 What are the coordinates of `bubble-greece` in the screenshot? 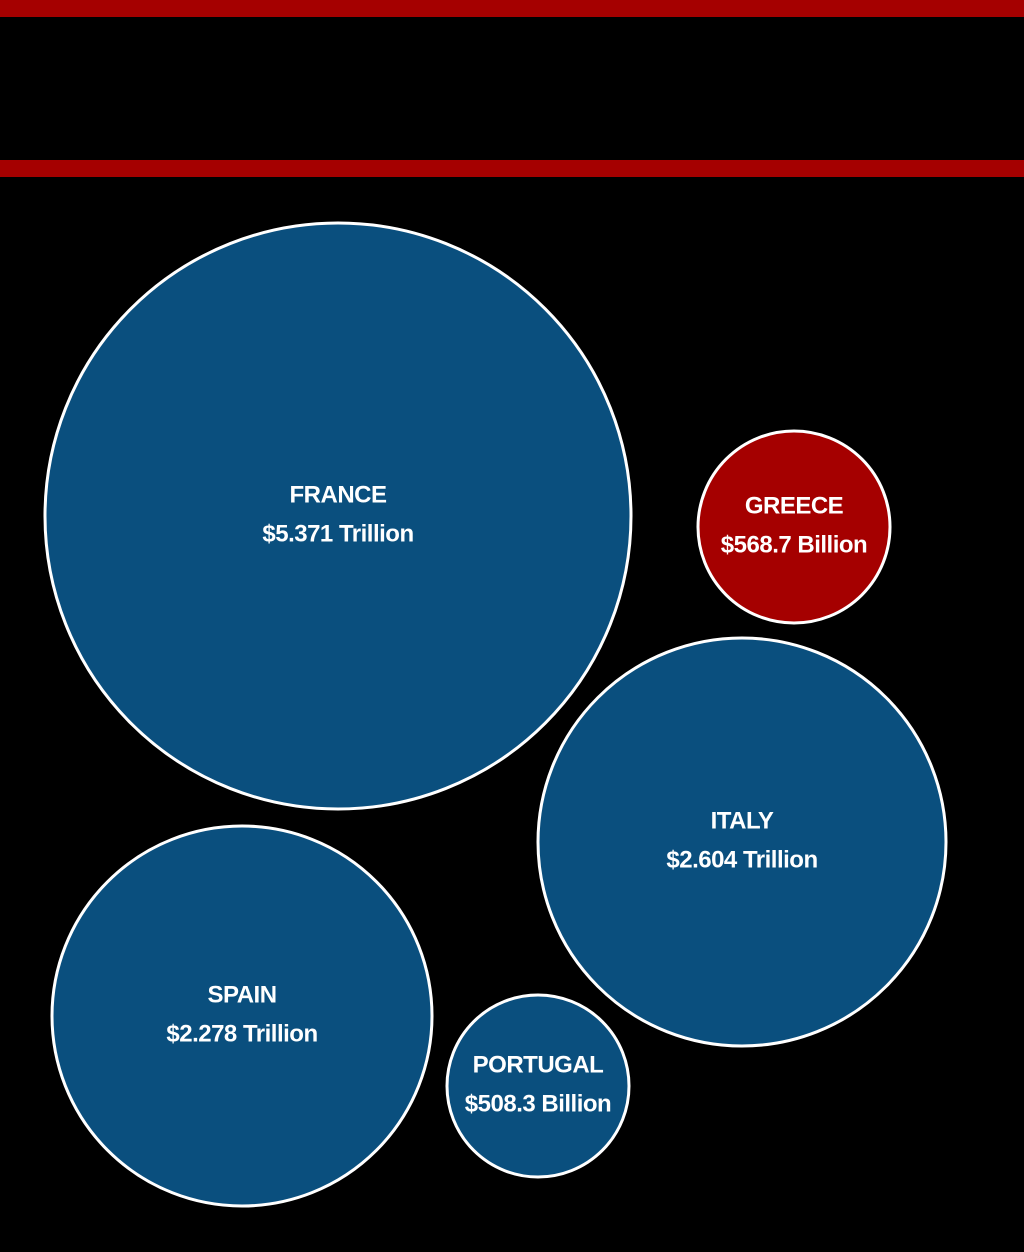 It's located at (794, 527).